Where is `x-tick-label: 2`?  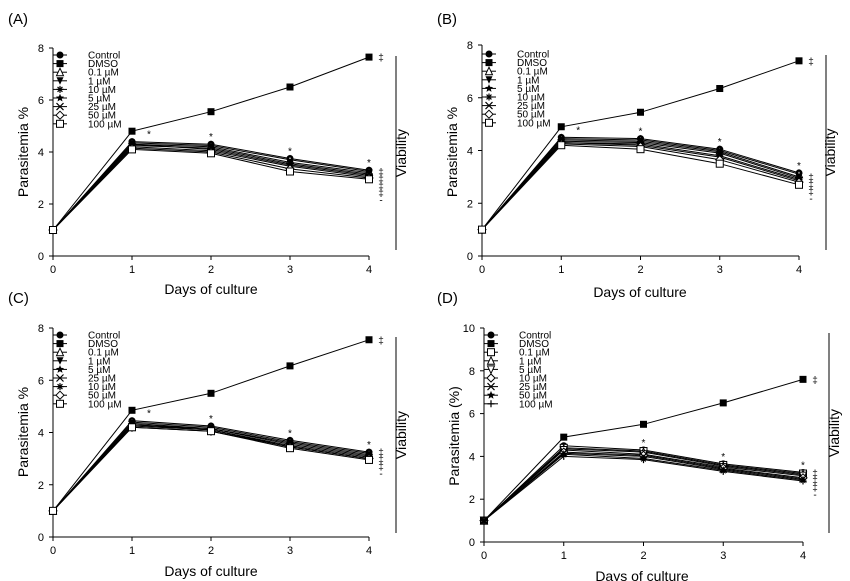 x-tick-label: 2 is located at coordinates (640, 270).